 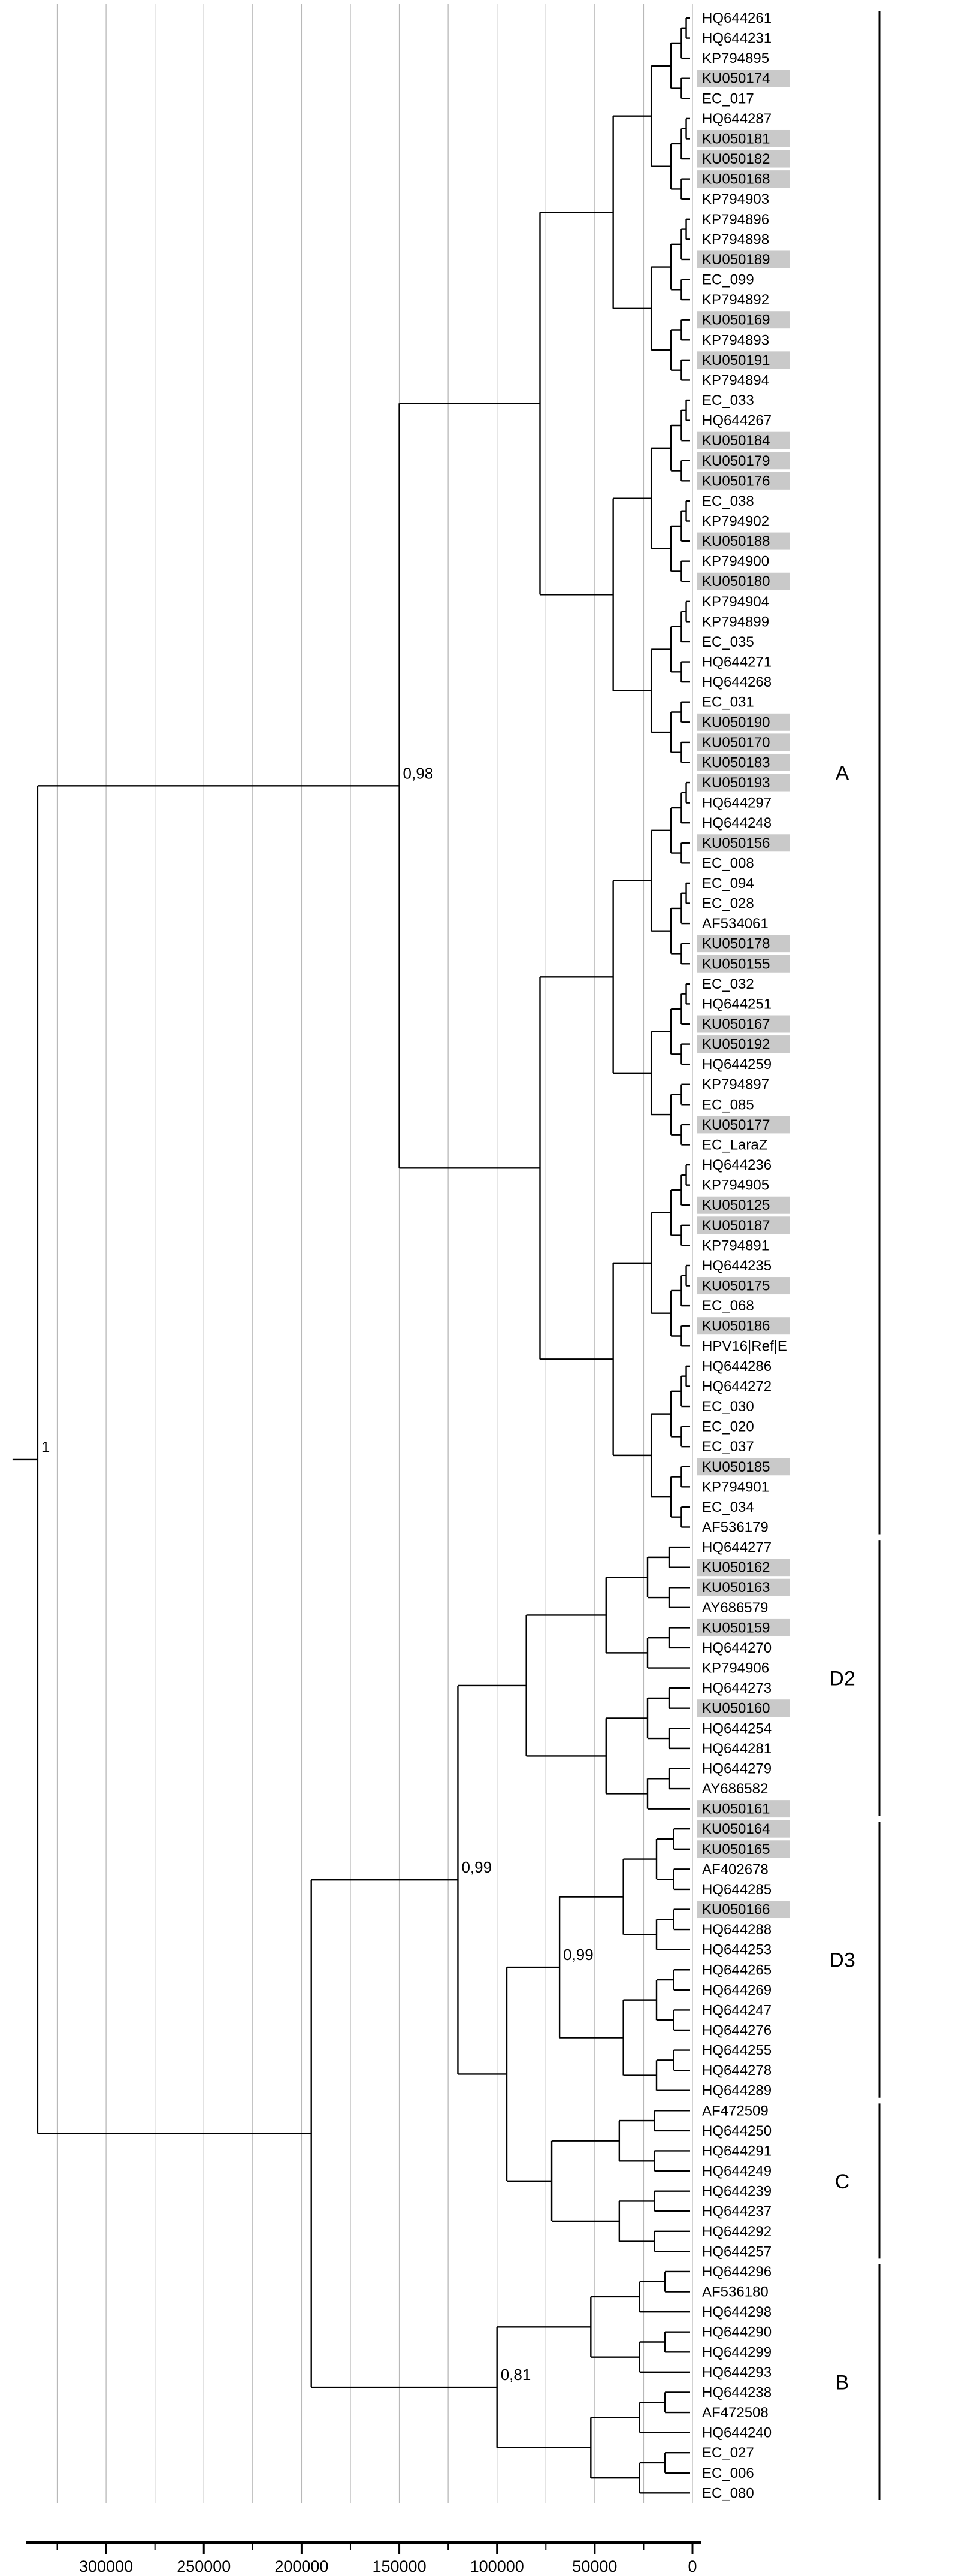 I want to click on taxon-label: HQ644251, so click(x=737, y=1004).